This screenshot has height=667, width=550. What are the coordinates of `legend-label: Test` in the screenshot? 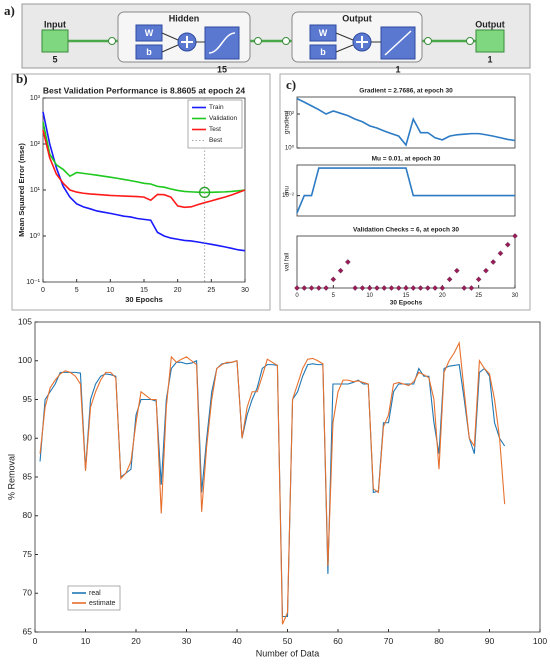 It's located at (215, 129).